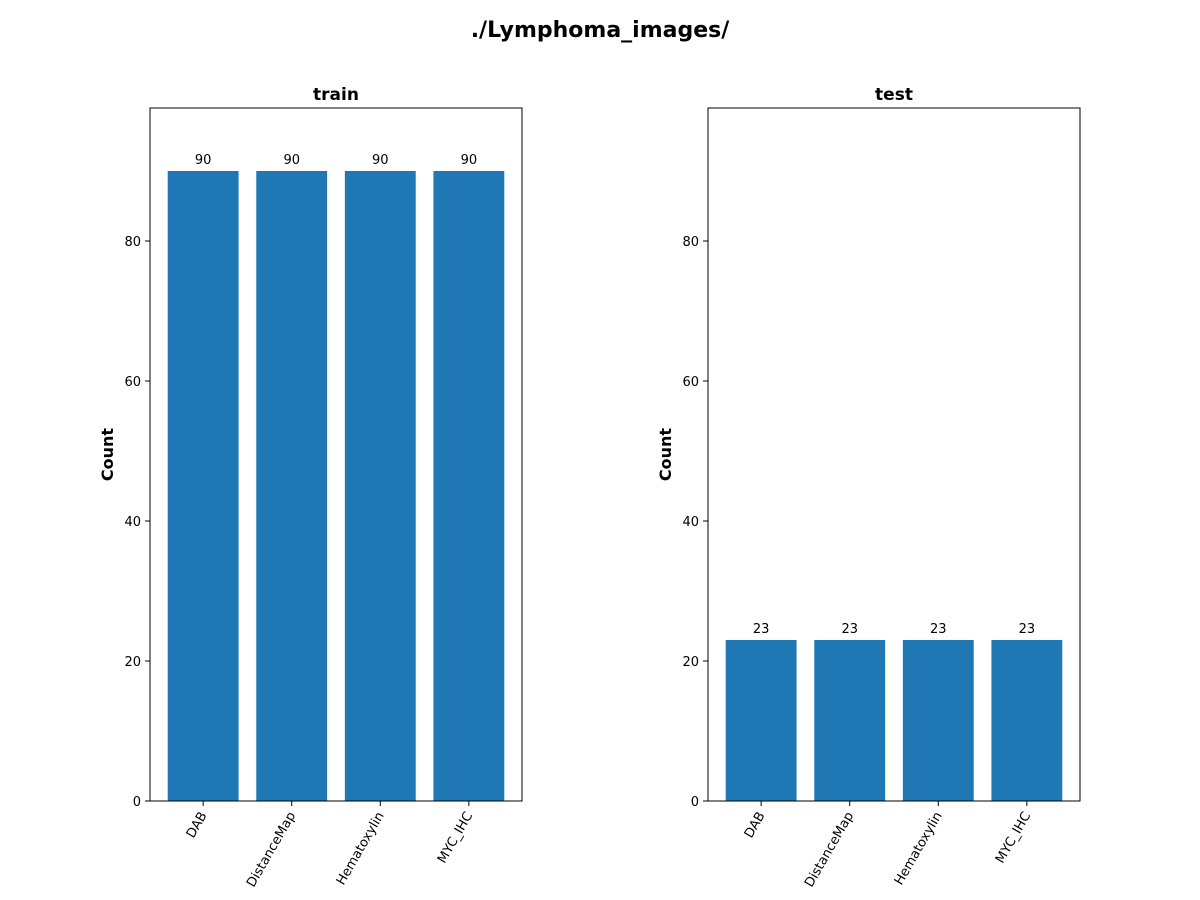 The height and width of the screenshot is (900, 1200). I want to click on subplot-title: test, so click(894, 95).